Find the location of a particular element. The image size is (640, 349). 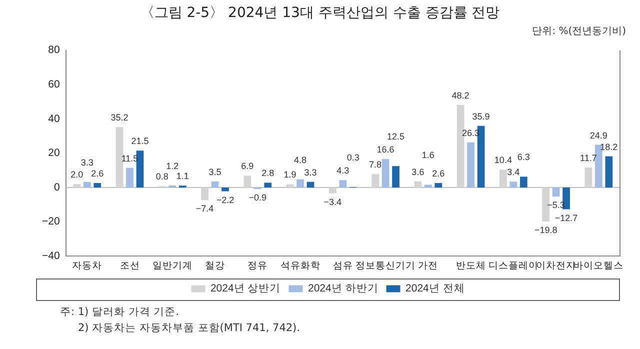

data-label: 35.2 is located at coordinates (119, 117).